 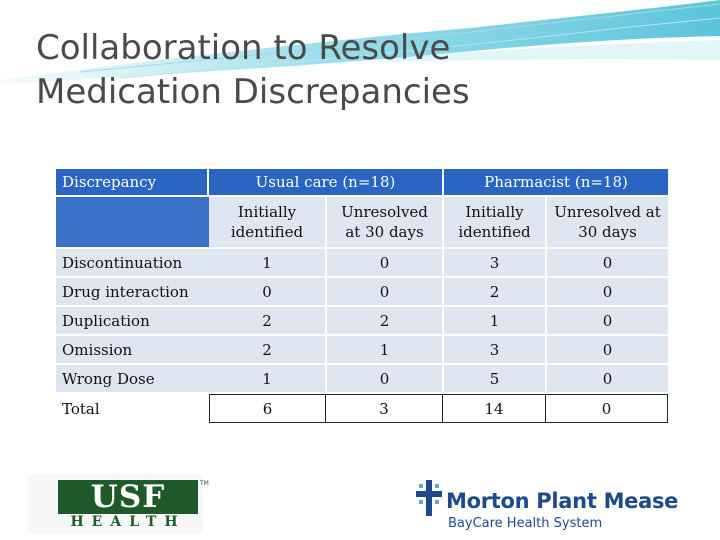 What do you see at coordinates (128, 522) in the screenshot?
I see `usf-logo-health-text: HEALTH` at bounding box center [128, 522].